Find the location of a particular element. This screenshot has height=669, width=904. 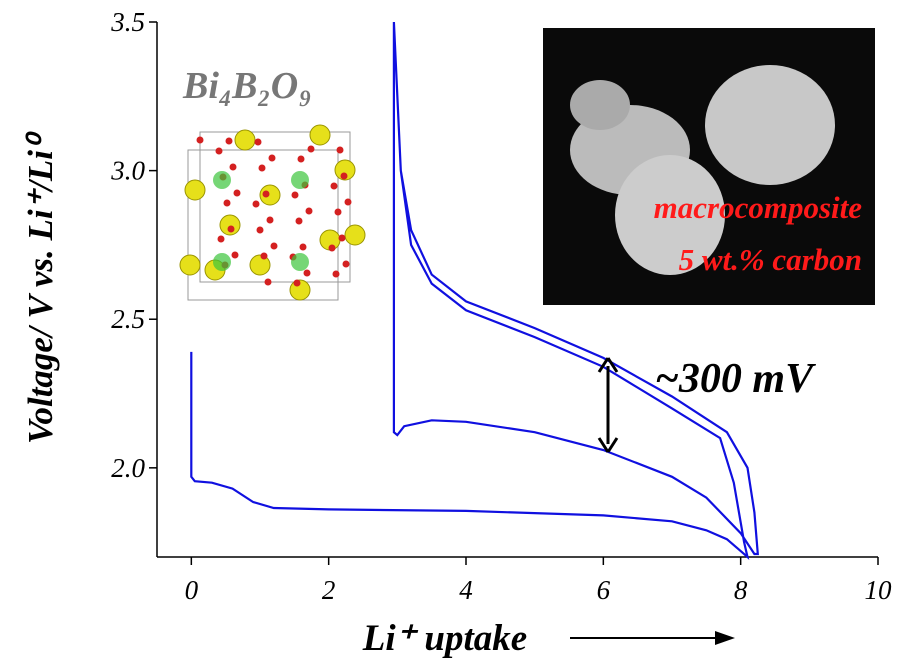

x-axis-label: Li⁺ uptake is located at coordinates (444, 638).